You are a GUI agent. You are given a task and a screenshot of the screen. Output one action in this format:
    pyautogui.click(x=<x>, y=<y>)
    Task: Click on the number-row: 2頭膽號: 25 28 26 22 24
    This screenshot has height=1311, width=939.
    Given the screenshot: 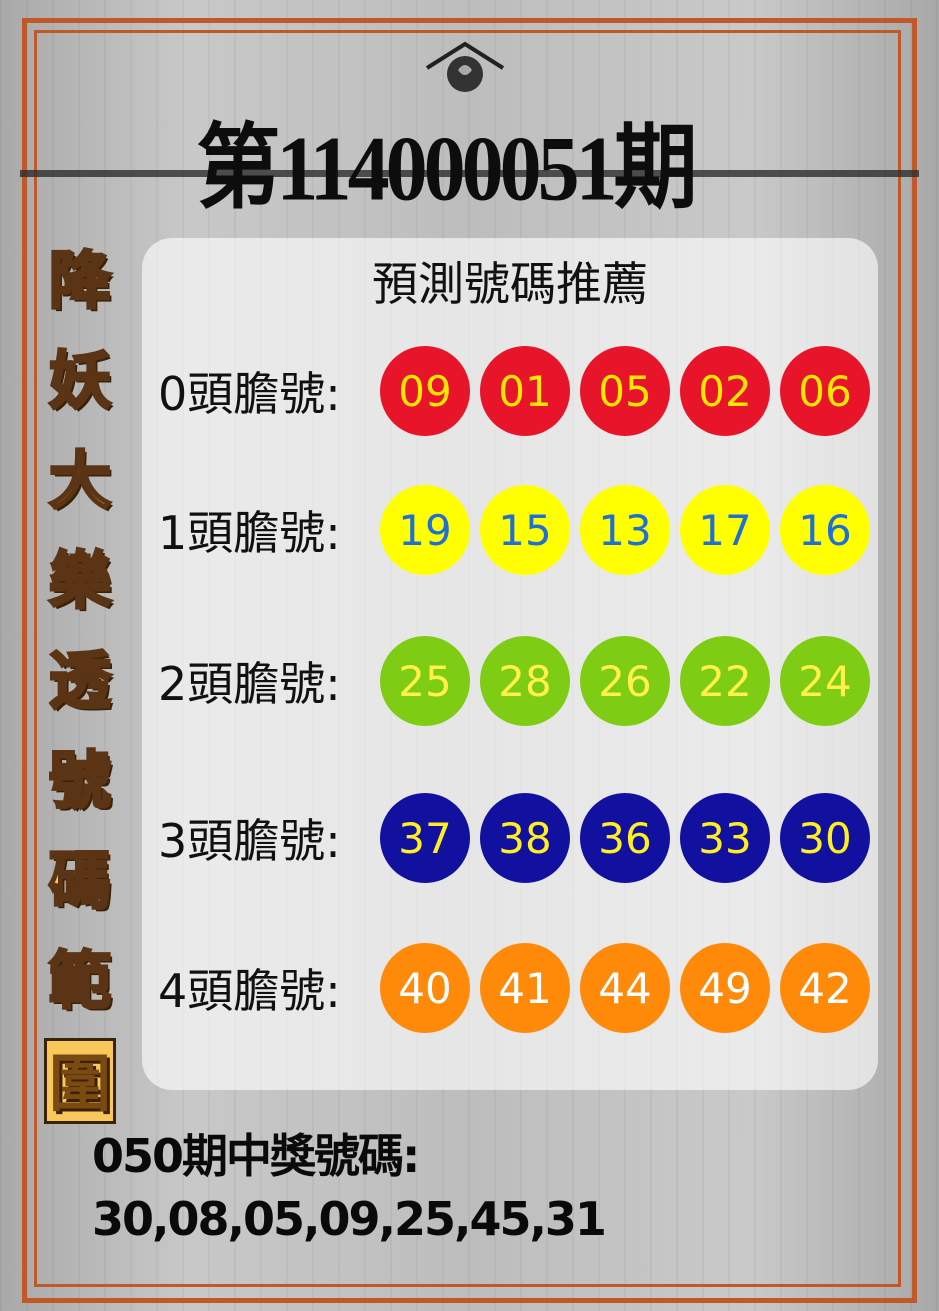 What is the action you would take?
    pyautogui.click(x=519, y=681)
    